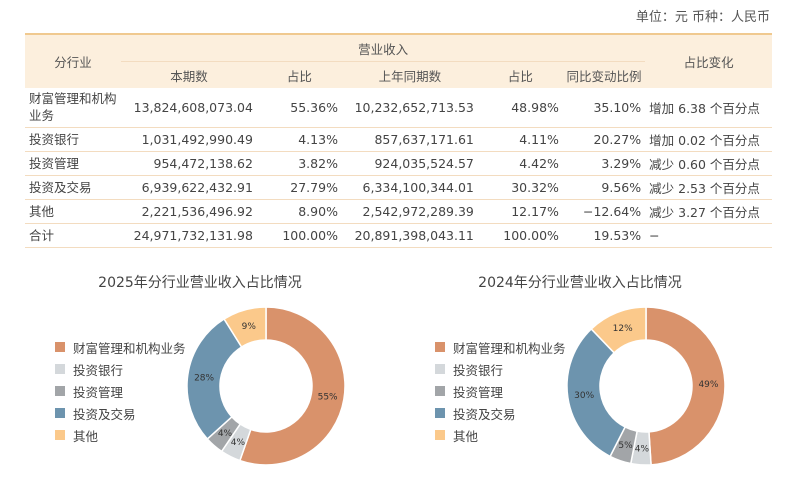  I want to click on value-cell: 12.17%, so click(520, 211).